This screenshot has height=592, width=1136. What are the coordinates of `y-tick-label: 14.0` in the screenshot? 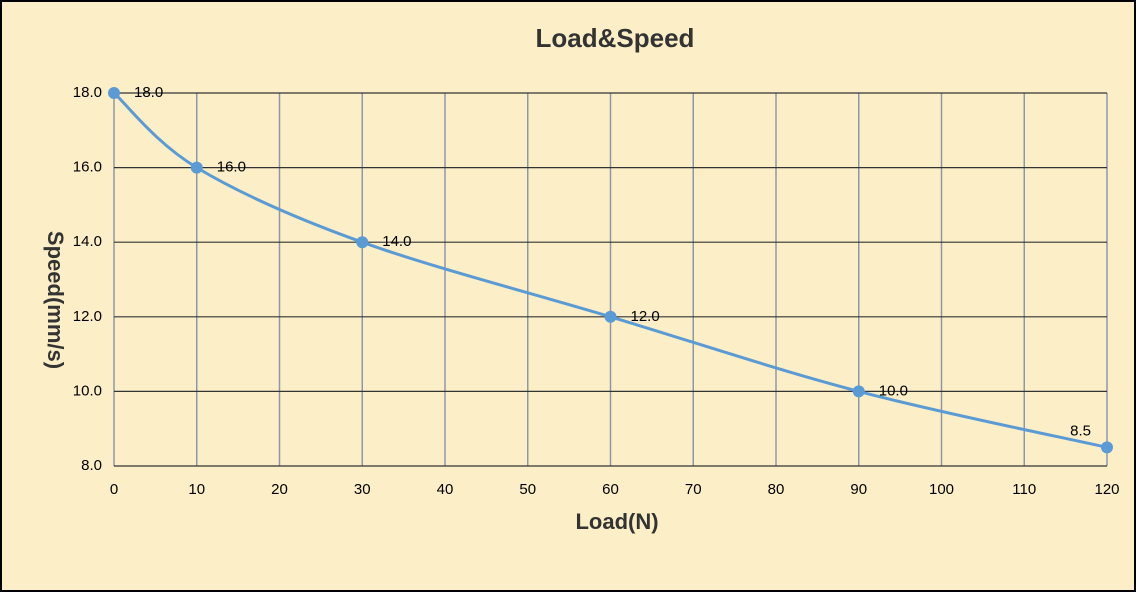 It's located at (87, 241).